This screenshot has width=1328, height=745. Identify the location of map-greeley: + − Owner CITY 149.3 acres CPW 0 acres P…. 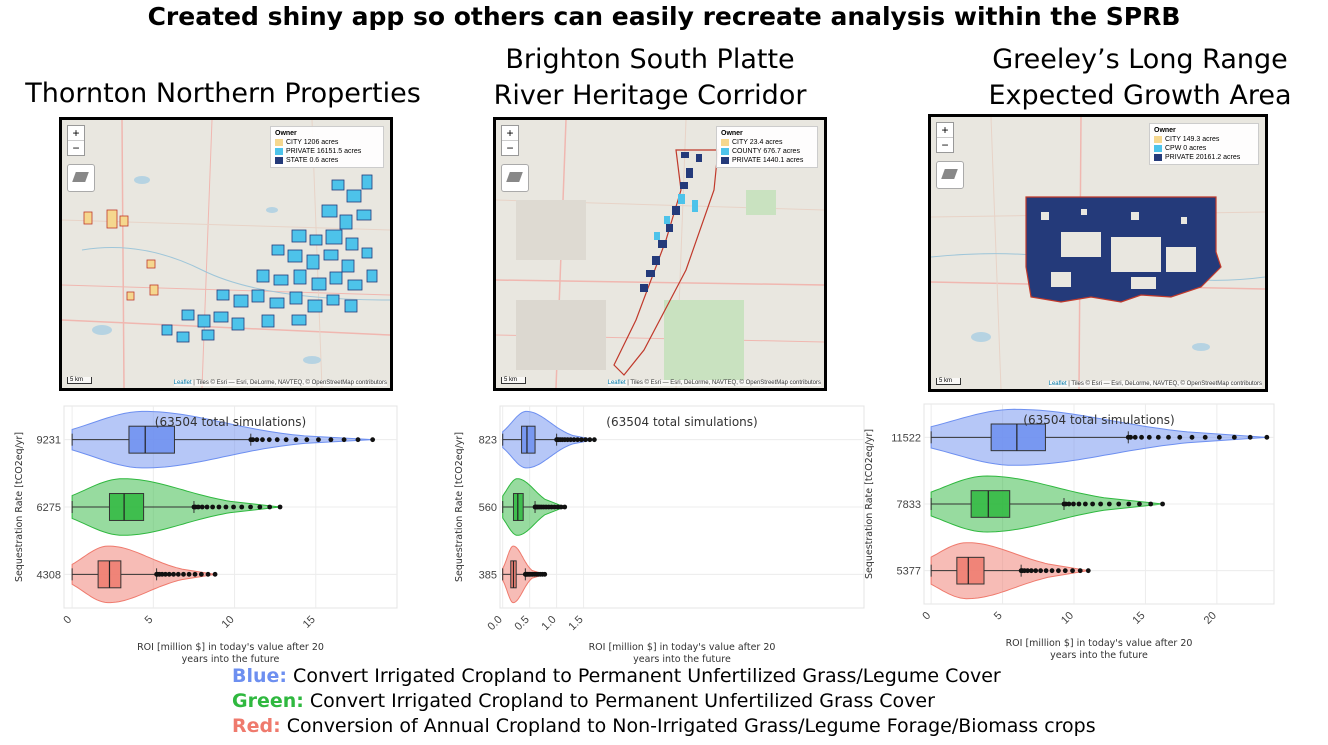
(1098, 253).